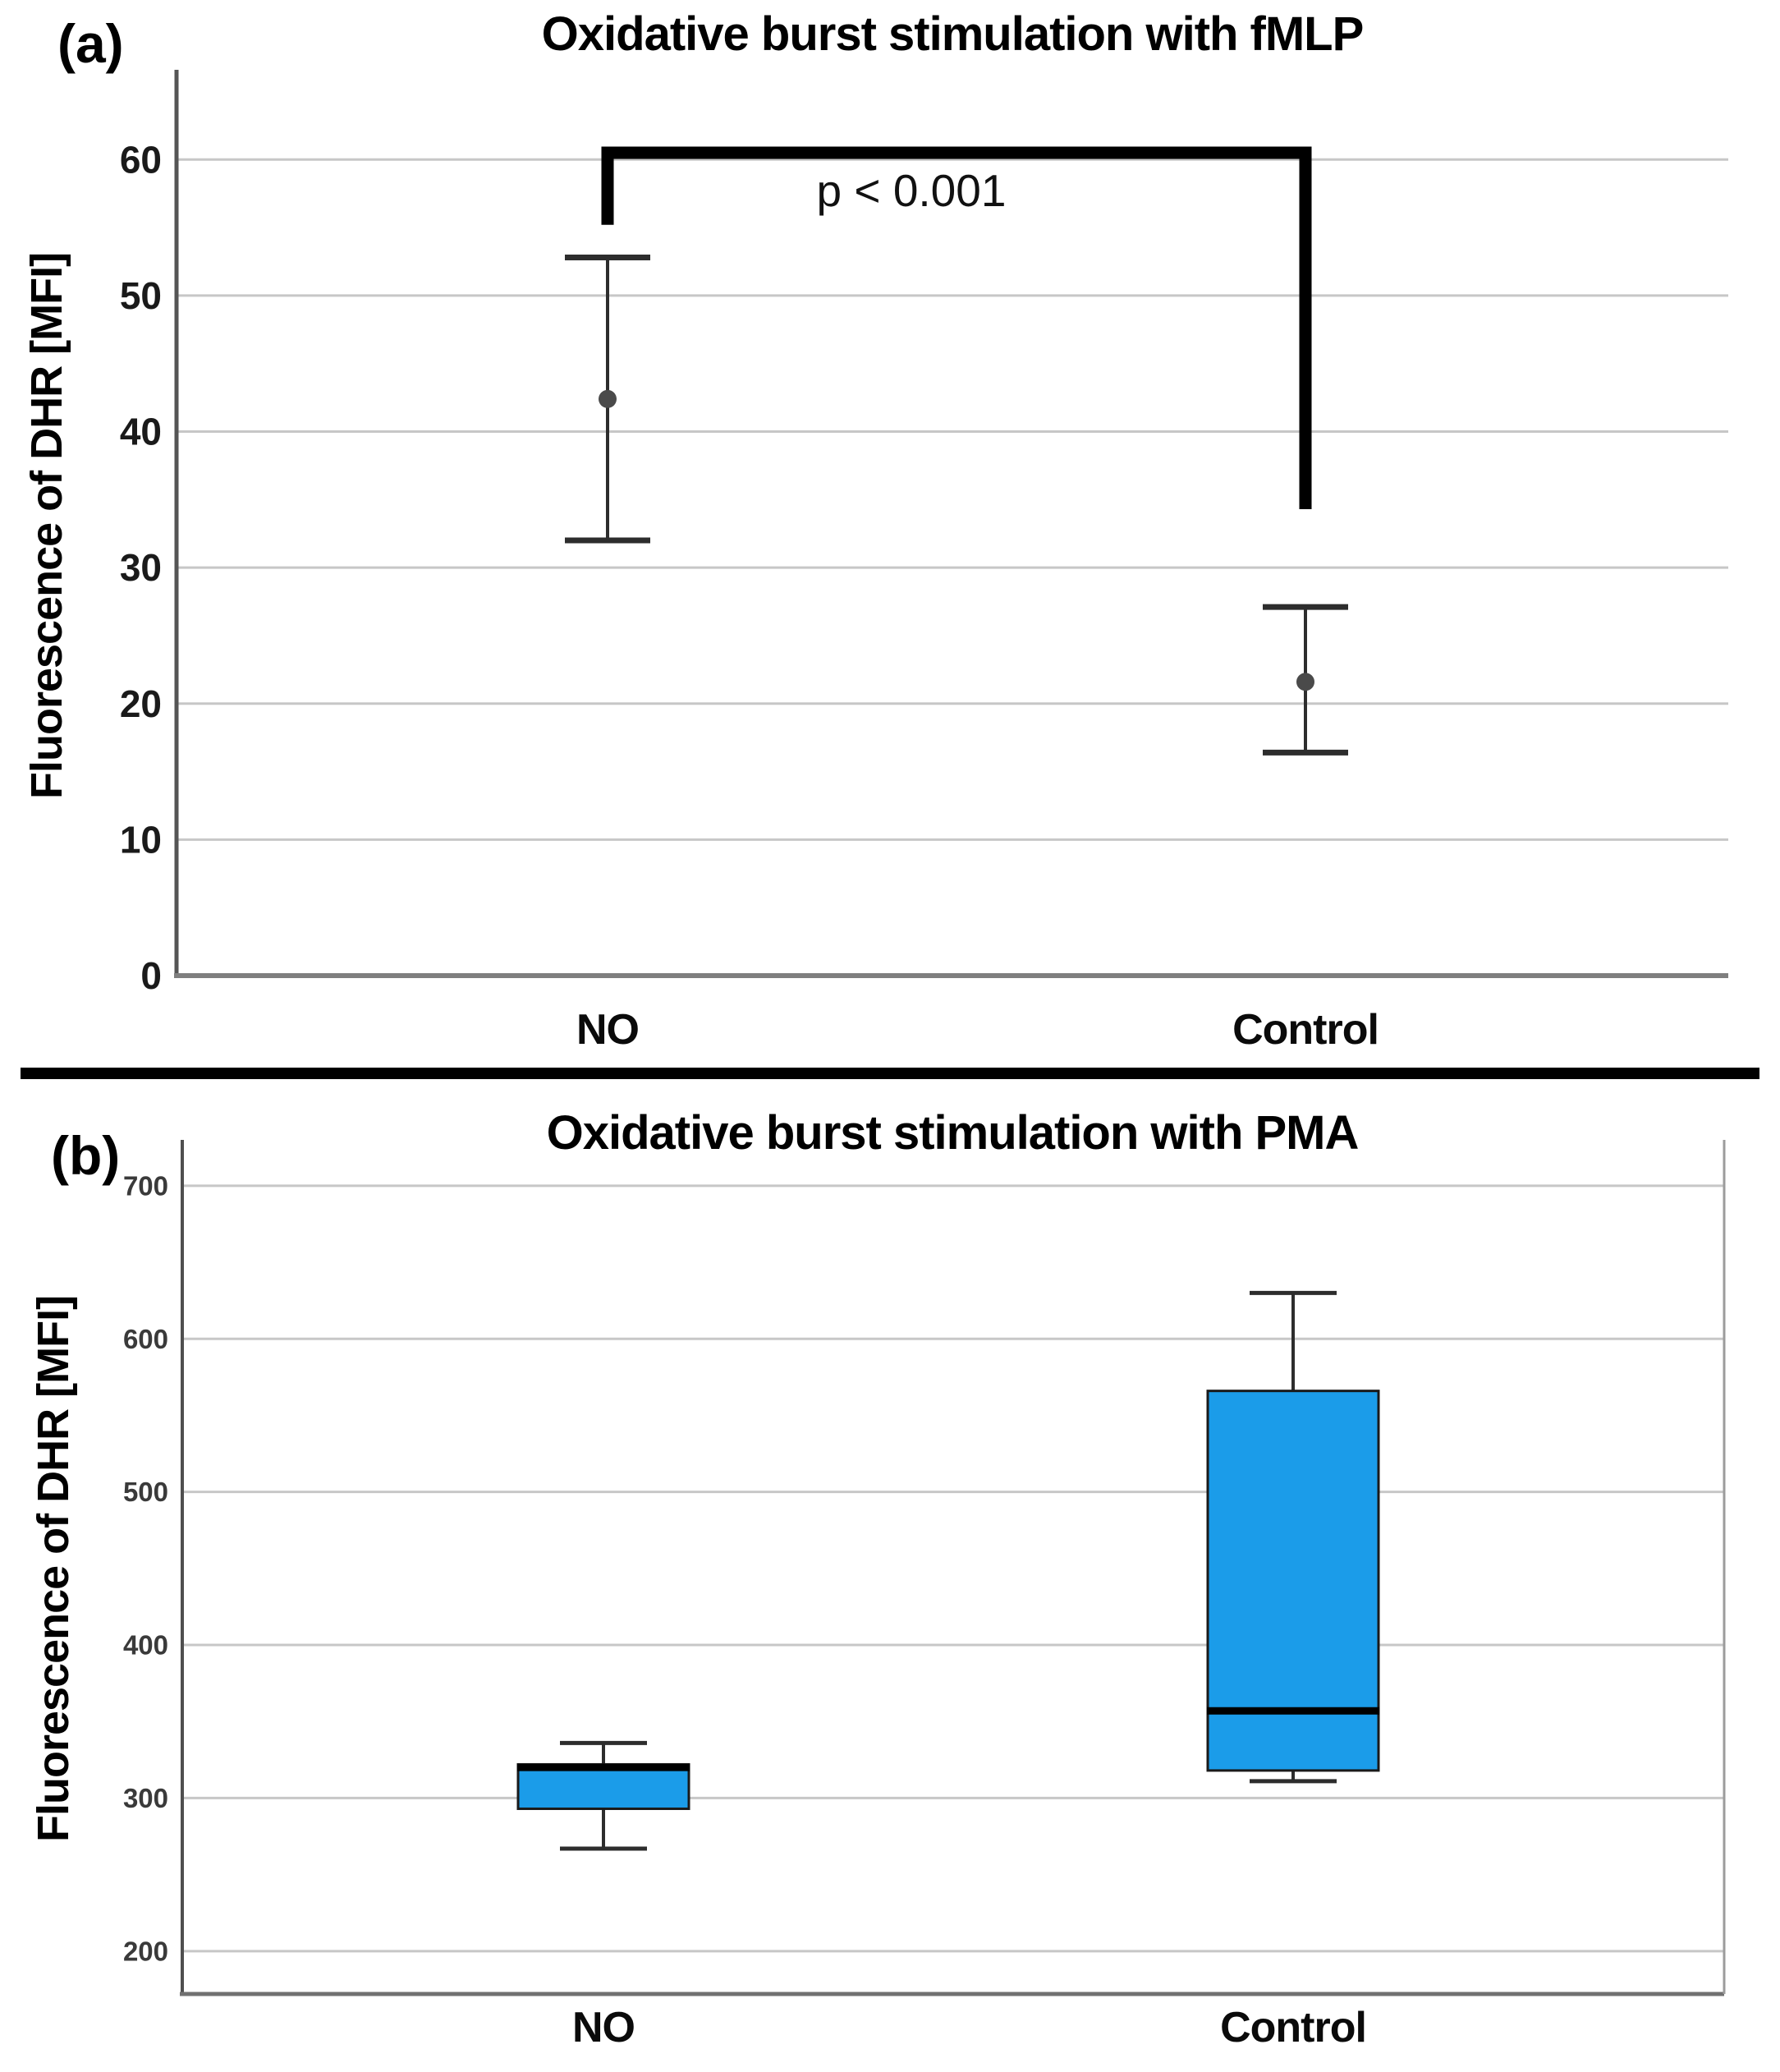  What do you see at coordinates (86, 1155) in the screenshot?
I see `panel-b-letter: (b)` at bounding box center [86, 1155].